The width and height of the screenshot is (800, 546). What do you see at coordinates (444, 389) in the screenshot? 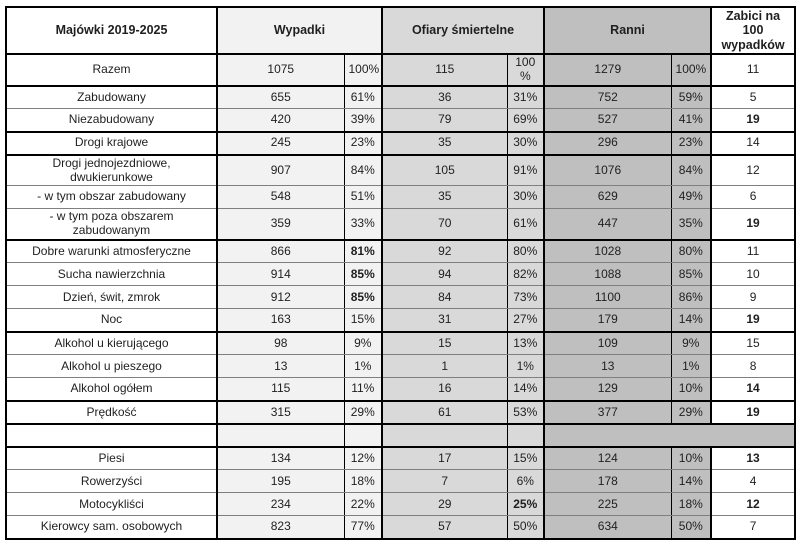
I see `cell-ofiary: 16` at bounding box center [444, 389].